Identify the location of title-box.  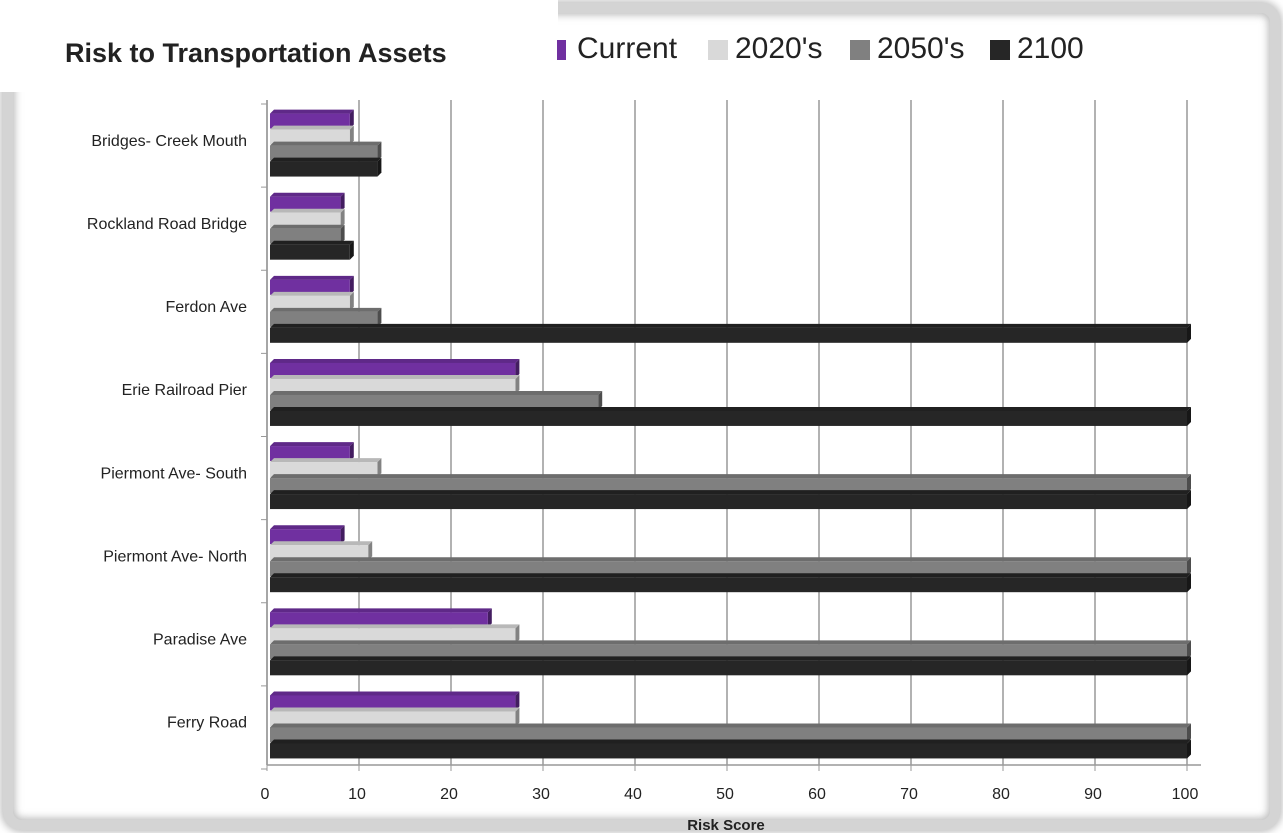
(279, 46).